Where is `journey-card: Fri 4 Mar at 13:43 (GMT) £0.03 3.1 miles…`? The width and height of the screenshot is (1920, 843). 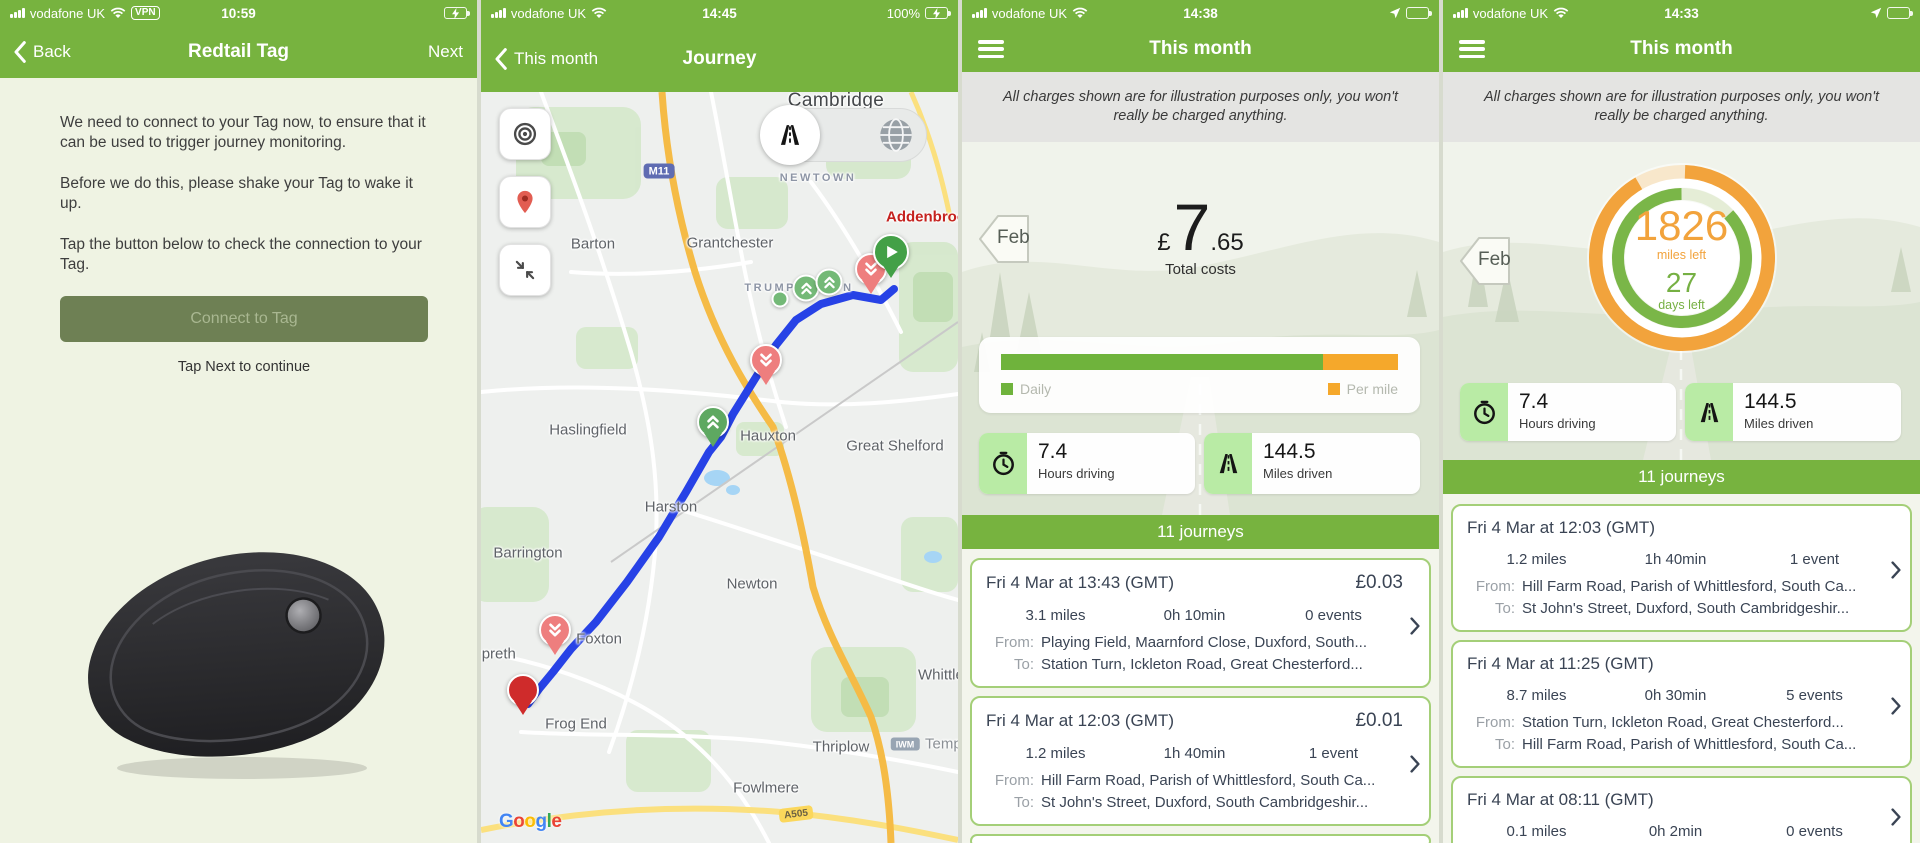
journey-card: Fri 4 Mar at 13:43 (GMT) £0.03 3.1 miles… is located at coordinates (1200, 623).